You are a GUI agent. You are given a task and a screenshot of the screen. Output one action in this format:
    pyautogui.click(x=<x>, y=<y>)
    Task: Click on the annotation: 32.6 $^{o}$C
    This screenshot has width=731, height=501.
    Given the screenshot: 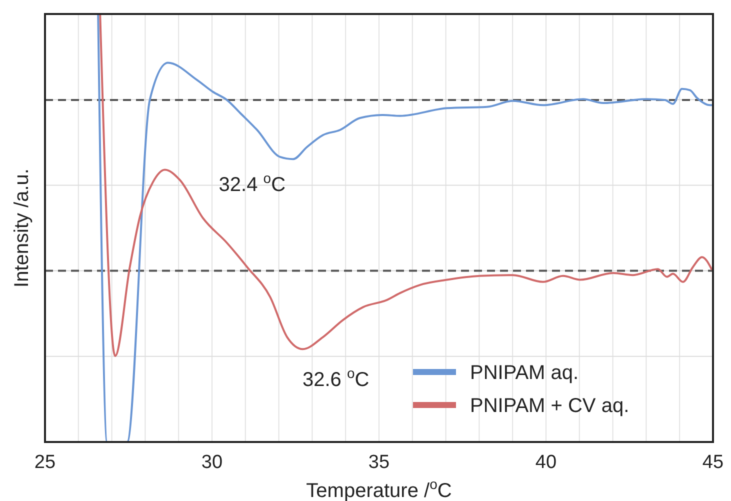 What is the action you would take?
    pyautogui.click(x=336, y=378)
    